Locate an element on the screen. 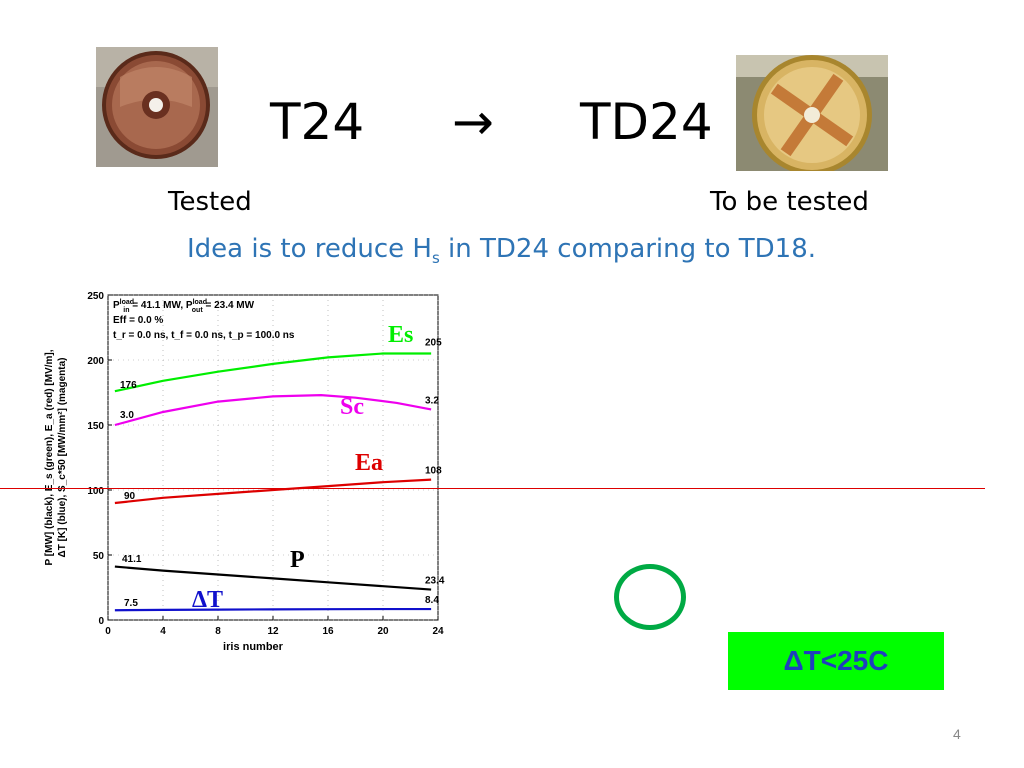 The height and width of the screenshot is (768, 1024). td24-disk-photo is located at coordinates (812, 113).